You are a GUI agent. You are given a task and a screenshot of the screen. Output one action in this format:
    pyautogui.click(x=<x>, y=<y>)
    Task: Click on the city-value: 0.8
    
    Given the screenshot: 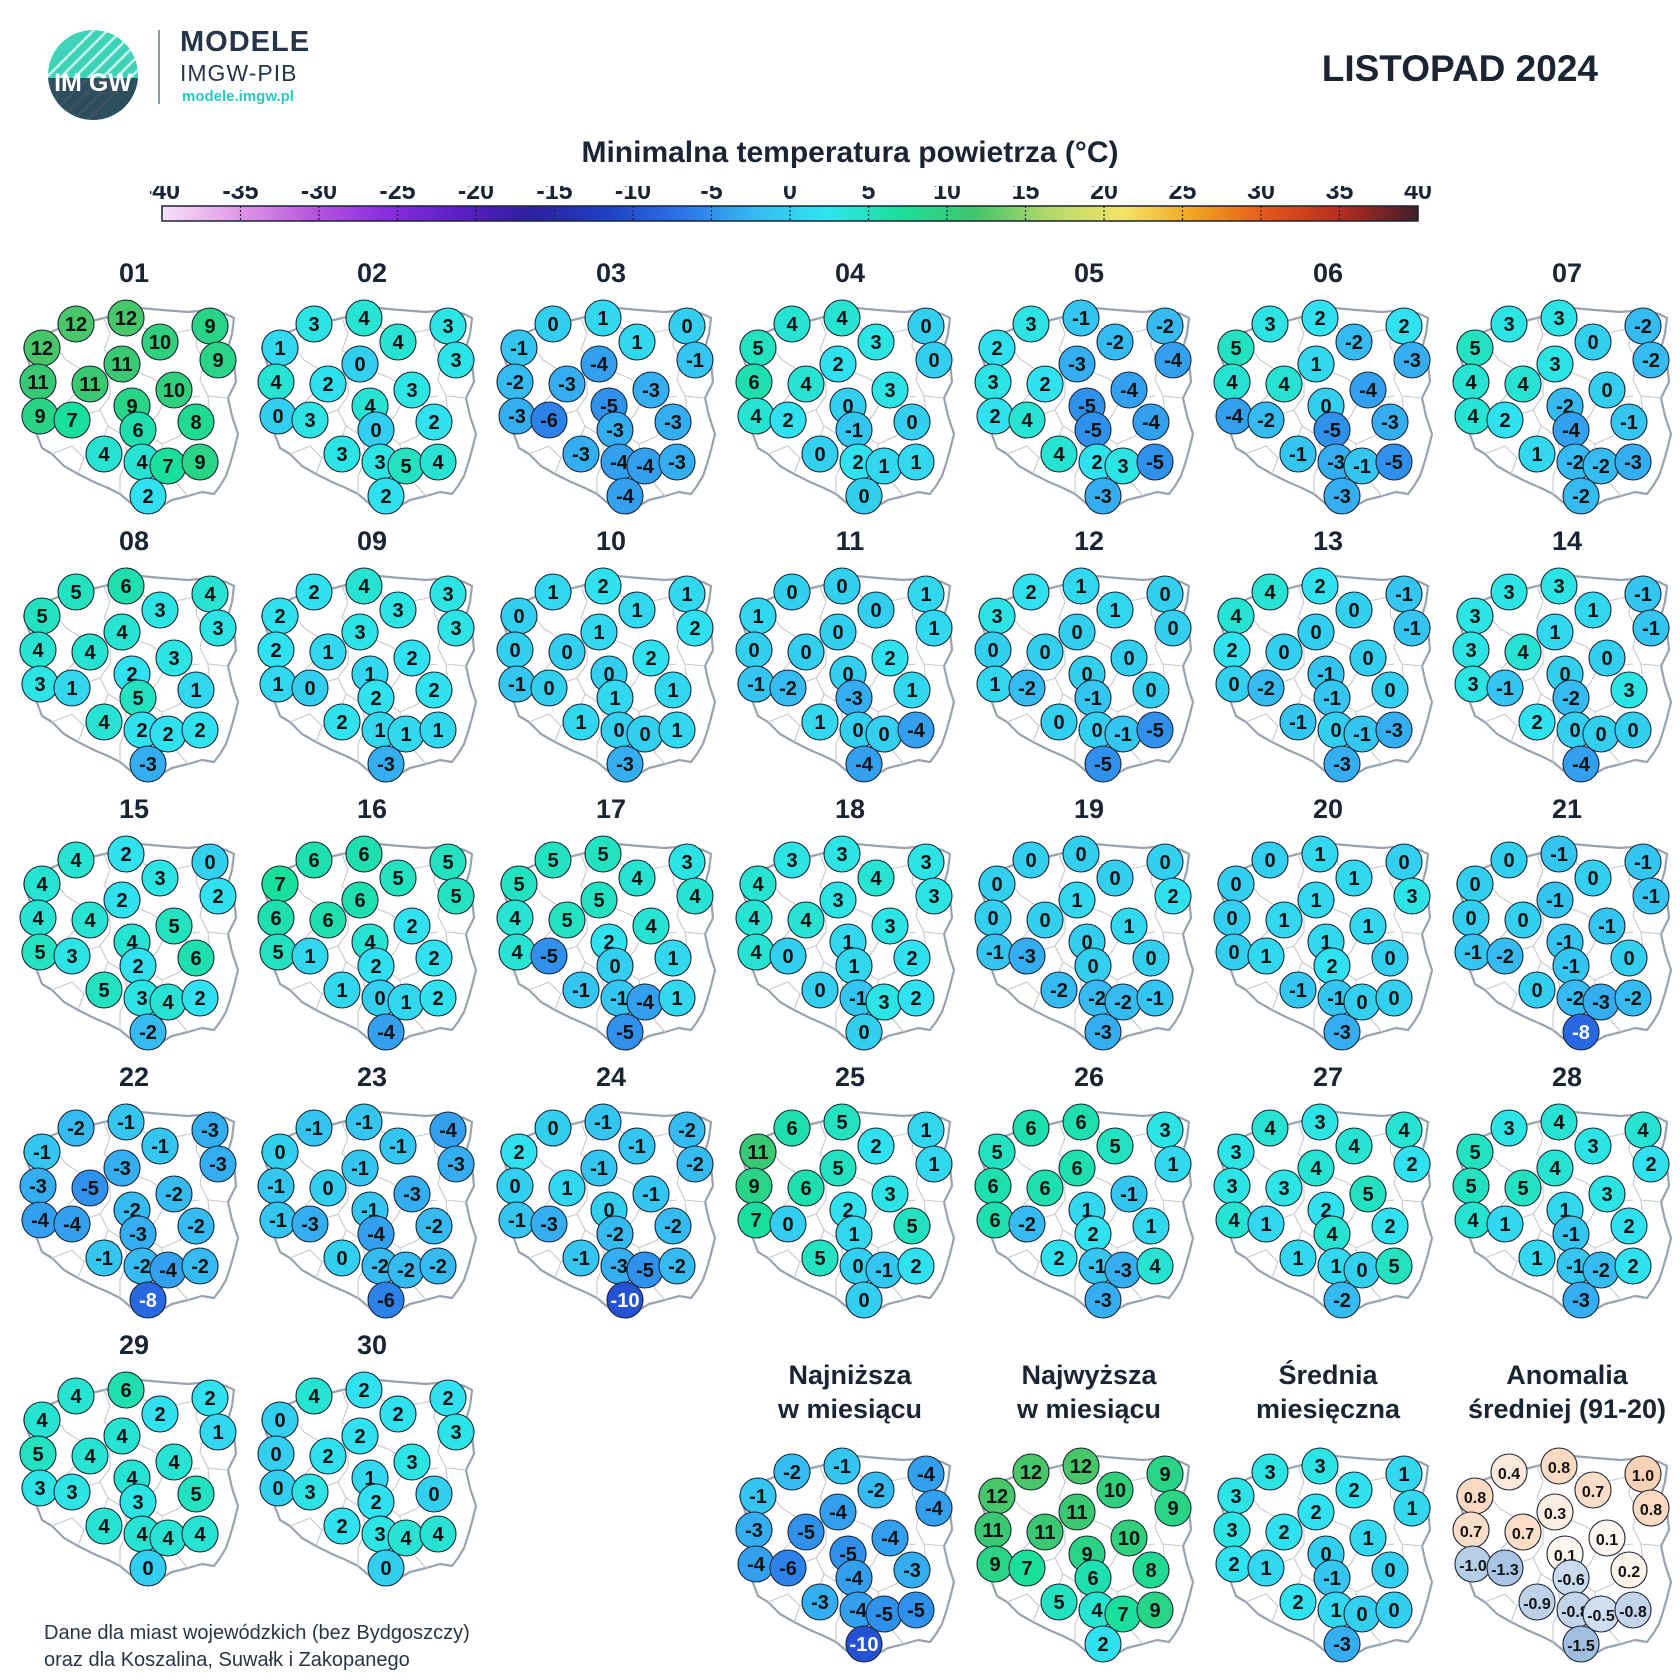 What is the action you would take?
    pyautogui.click(x=1651, y=1510)
    